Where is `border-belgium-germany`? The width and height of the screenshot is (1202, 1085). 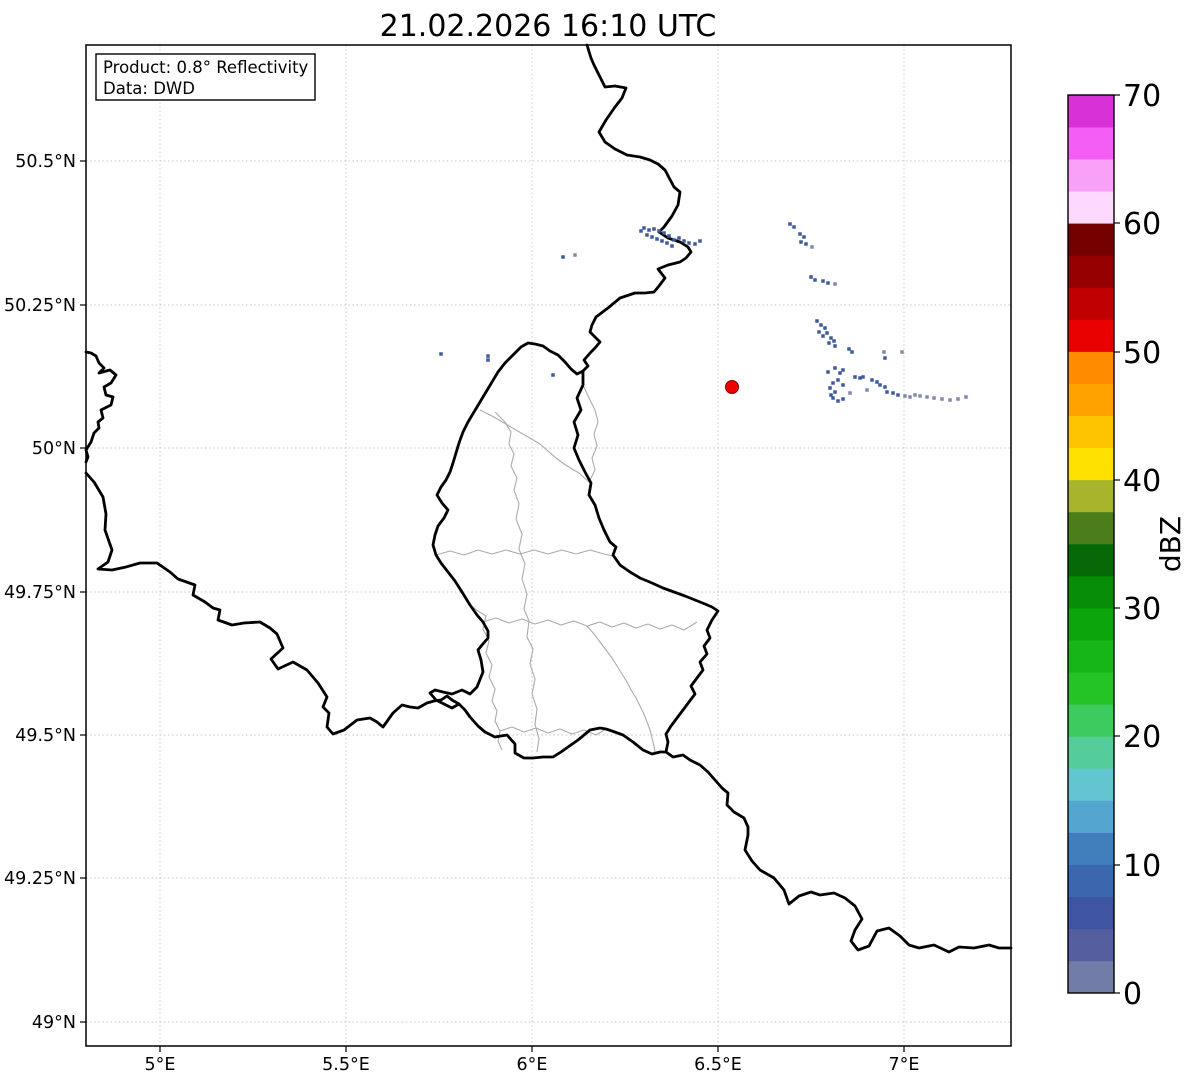
border-belgium-germany is located at coordinates (637, 208).